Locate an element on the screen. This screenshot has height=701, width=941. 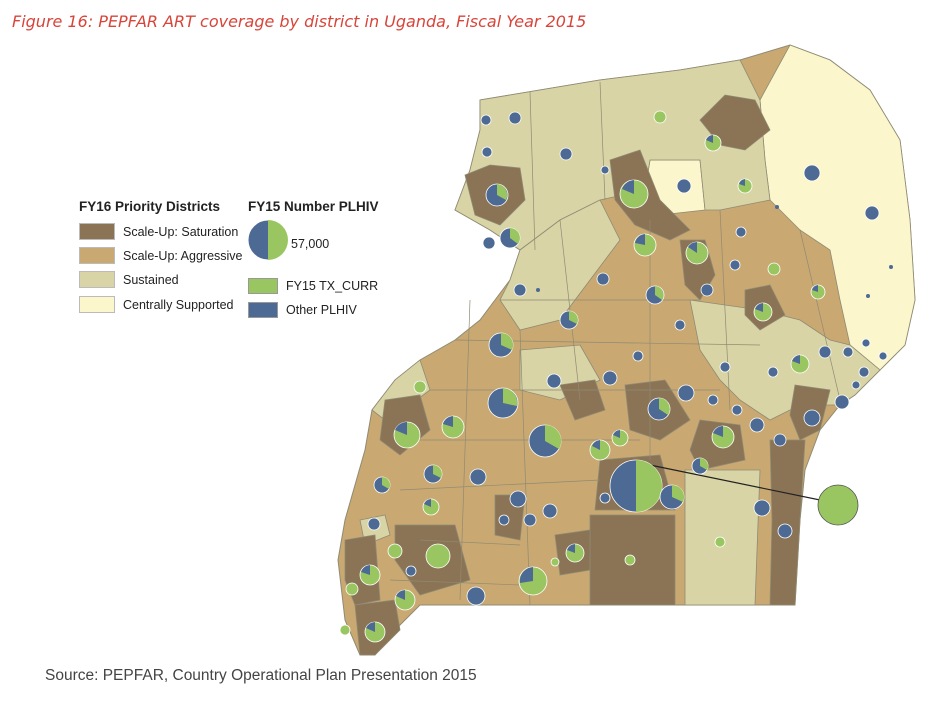
legend-item-centrally-supported: Centrally Supported is located at coordinates (156, 304).